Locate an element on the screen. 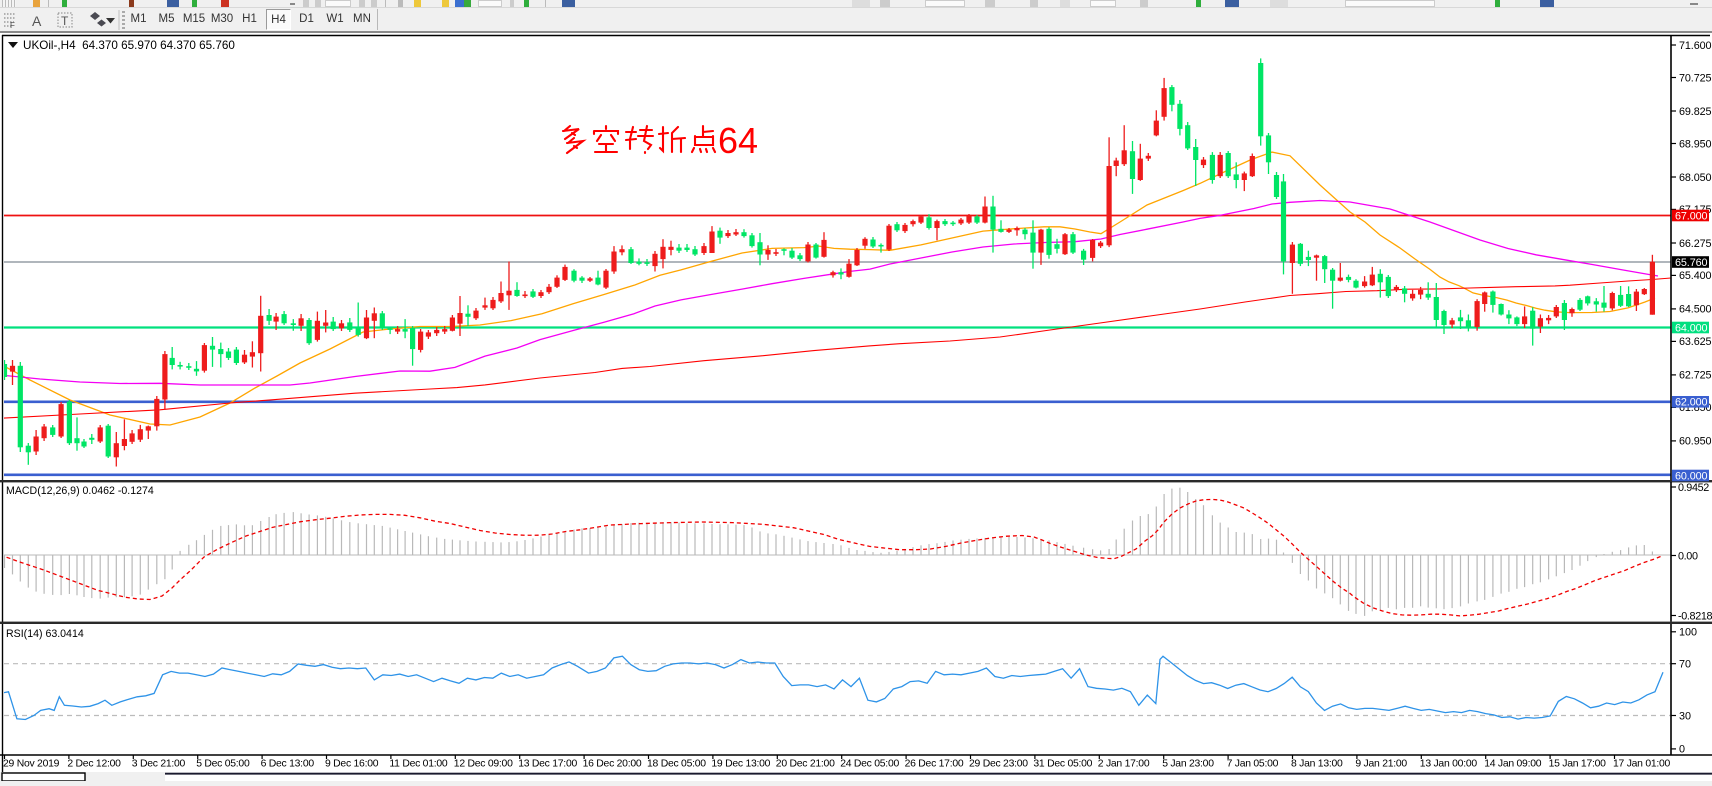 This screenshot has height=786, width=1712. svg-text: 65.760 is located at coordinates (1691, 263).